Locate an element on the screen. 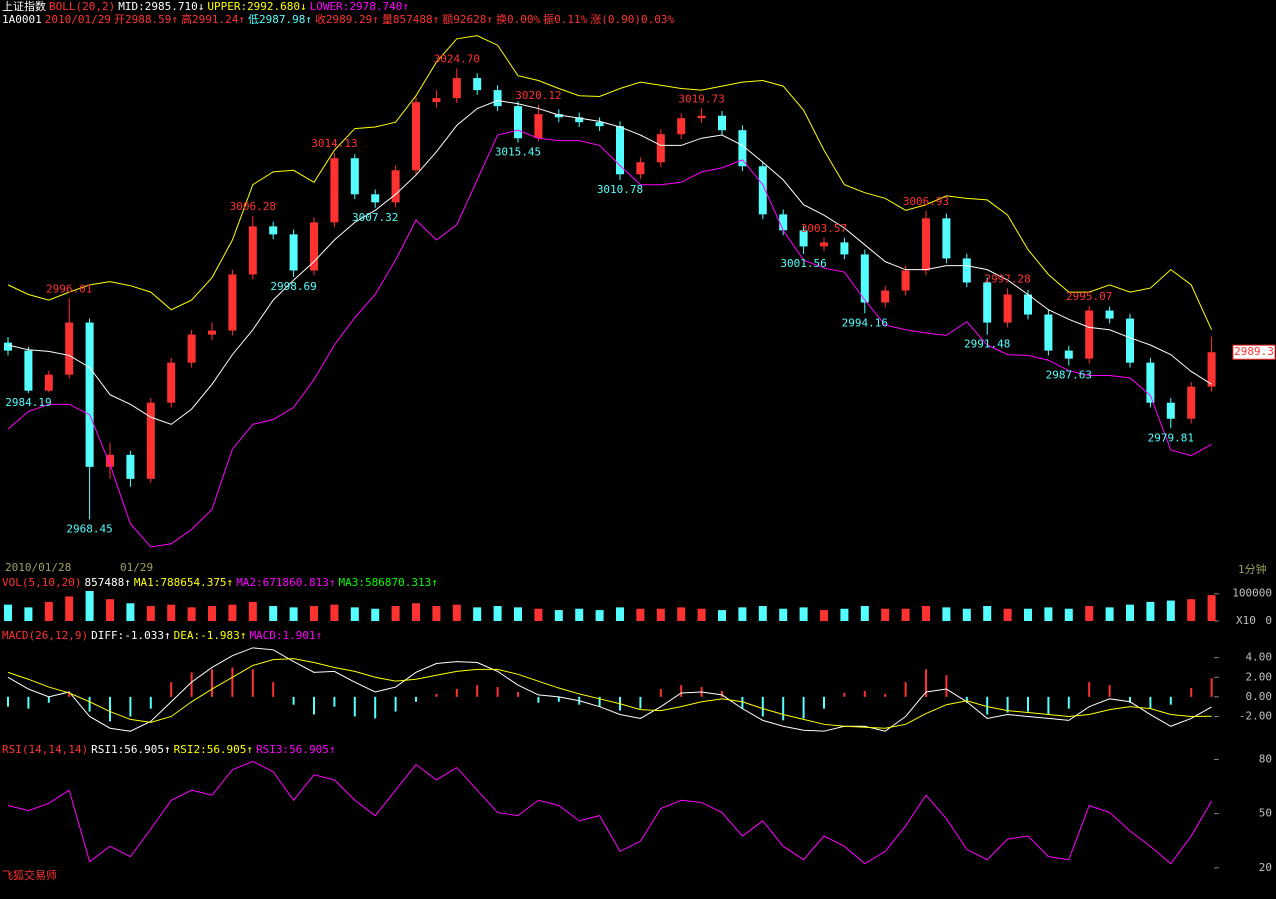 Image resolution: width=1276 pixels, height=899 pixels. y-tick-label: 0.00 is located at coordinates (1259, 696).